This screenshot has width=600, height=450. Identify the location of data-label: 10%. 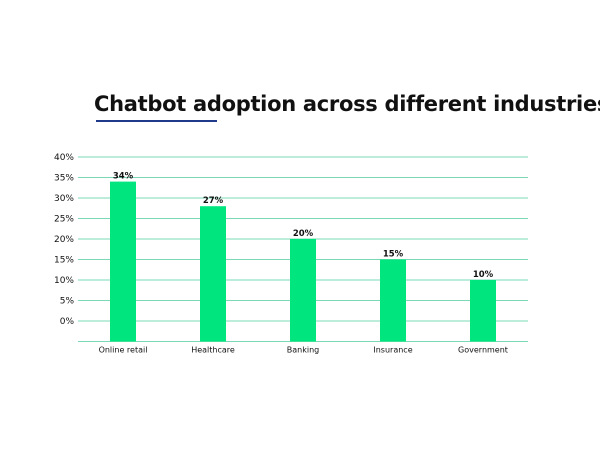
(483, 275).